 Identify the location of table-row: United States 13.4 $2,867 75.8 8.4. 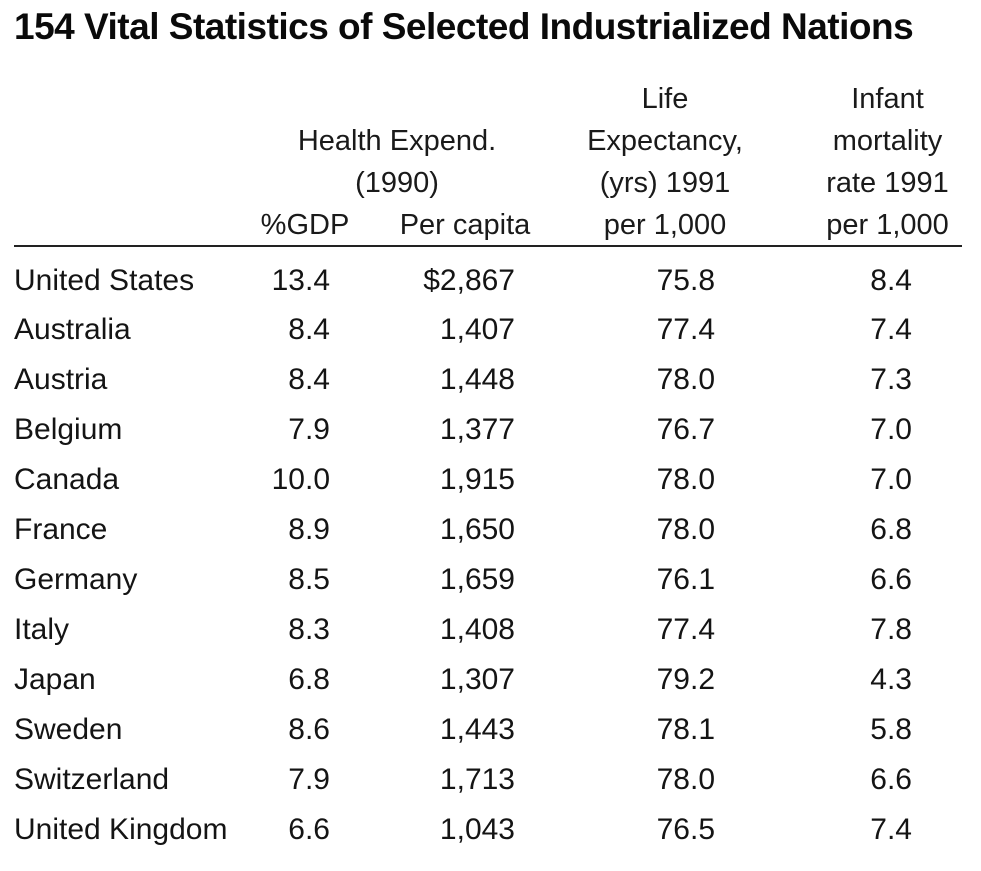
(490, 280).